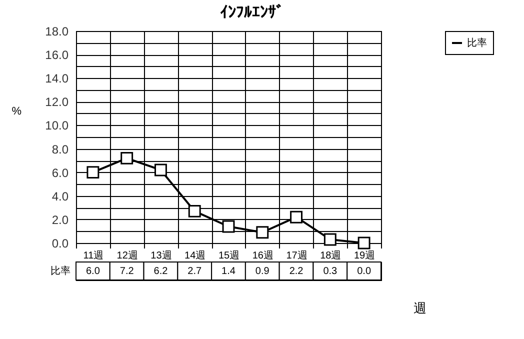 This screenshot has width=524, height=339. Describe the element at coordinates (161, 256) in the screenshot. I see `x-tick-label: 13週` at that location.